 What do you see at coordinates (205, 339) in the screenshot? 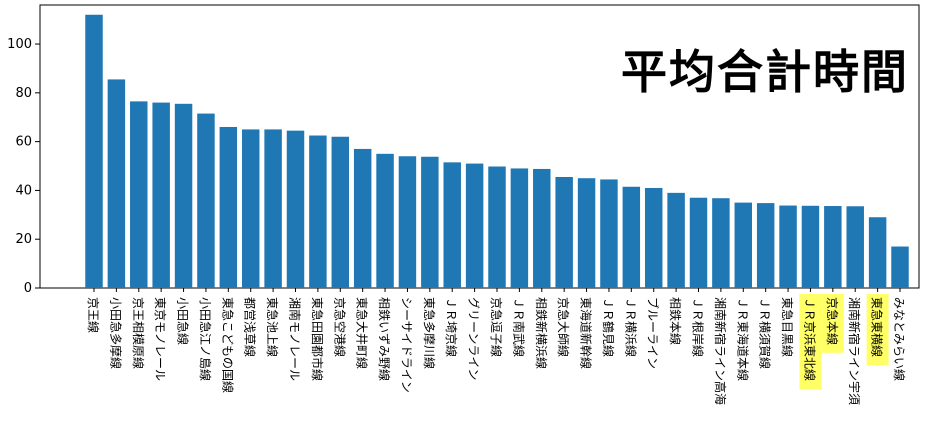
I see `x-category-label: 小田急江ノ島線` at bounding box center [205, 339].